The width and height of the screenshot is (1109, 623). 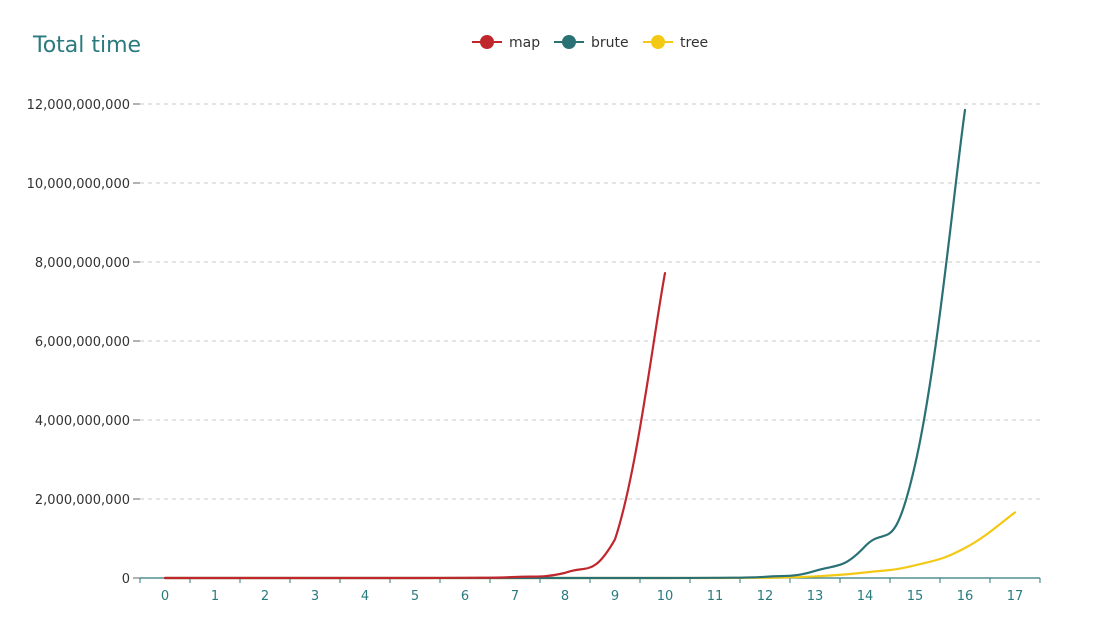 What do you see at coordinates (665, 596) in the screenshot?
I see `x-tick-label: 10` at bounding box center [665, 596].